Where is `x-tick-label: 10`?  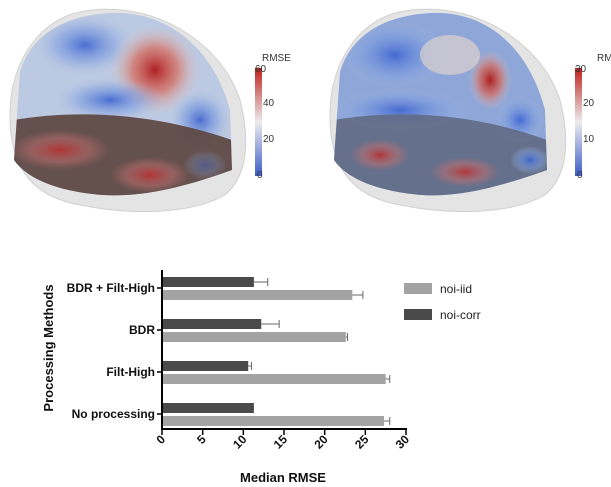
x-tick-label: 10 is located at coordinates (240, 442).